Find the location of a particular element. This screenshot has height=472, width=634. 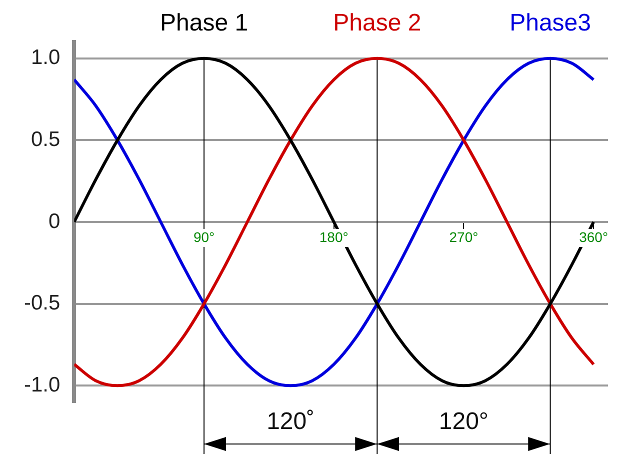

x-tick-label: 180° is located at coordinates (333, 236).